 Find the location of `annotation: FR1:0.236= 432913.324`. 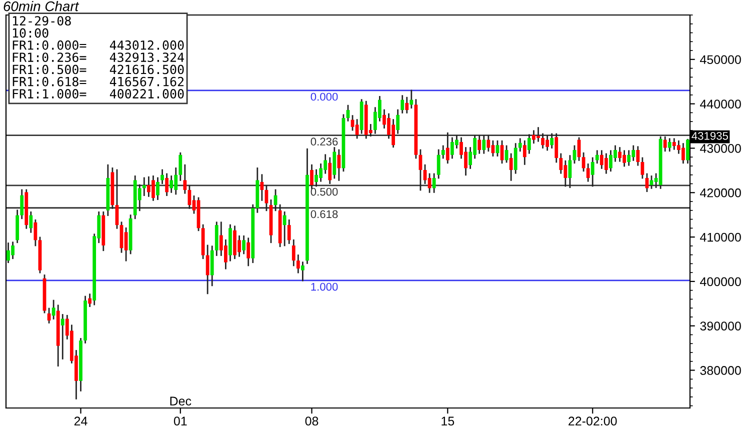

annotation: FR1:0.236= 432913.324 is located at coordinates (98, 57).